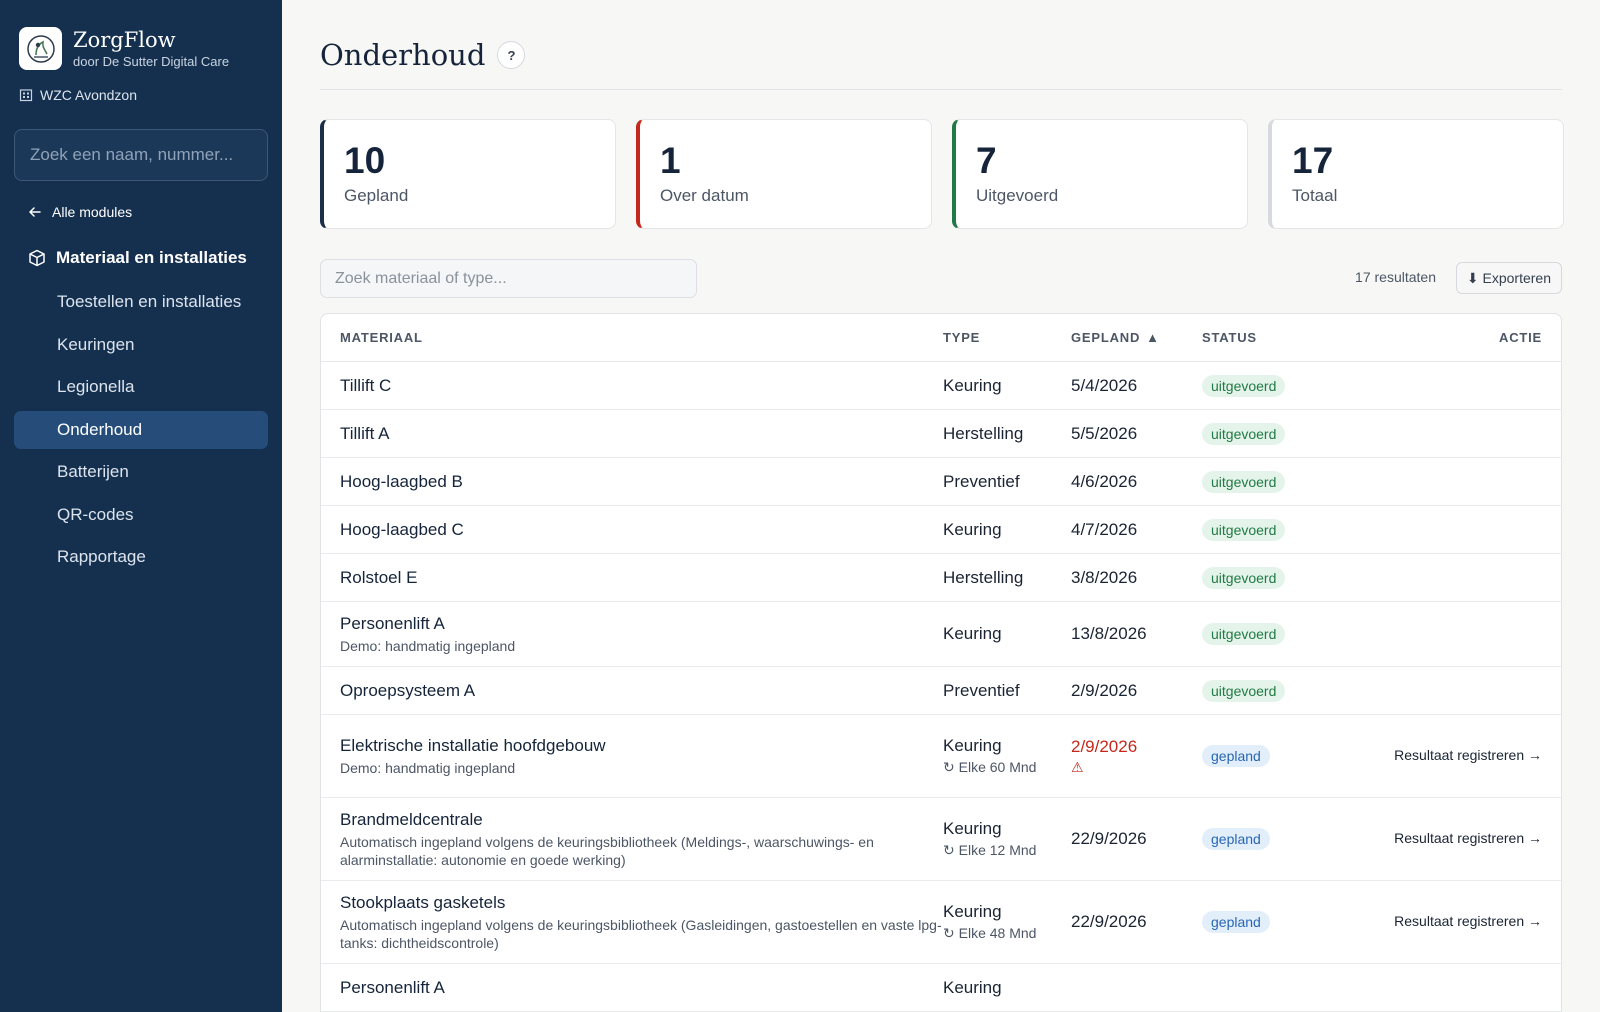  What do you see at coordinates (96, 344) in the screenshot?
I see `sidebar-item-keuringen: Keuringen` at bounding box center [96, 344].